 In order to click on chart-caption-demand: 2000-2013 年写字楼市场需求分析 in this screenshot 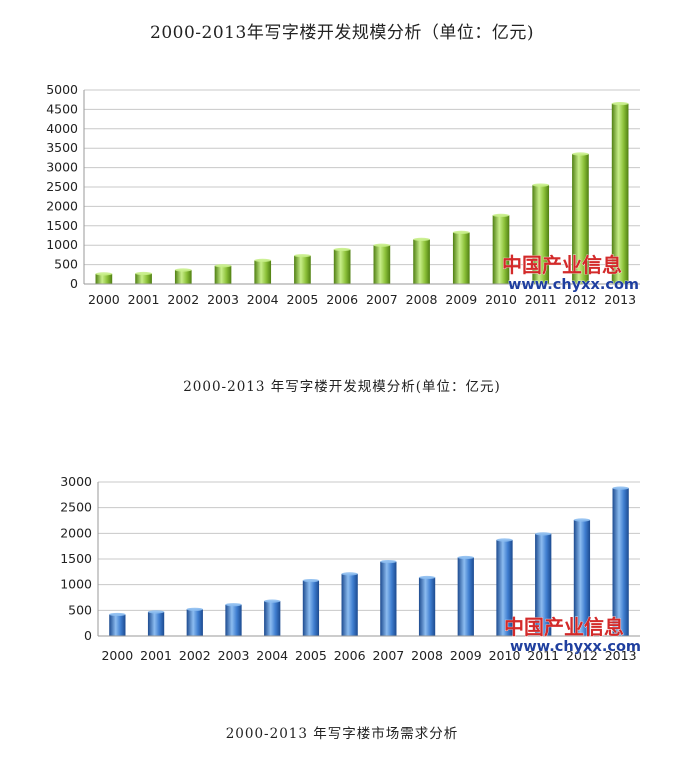, I will do `click(342, 734)`.